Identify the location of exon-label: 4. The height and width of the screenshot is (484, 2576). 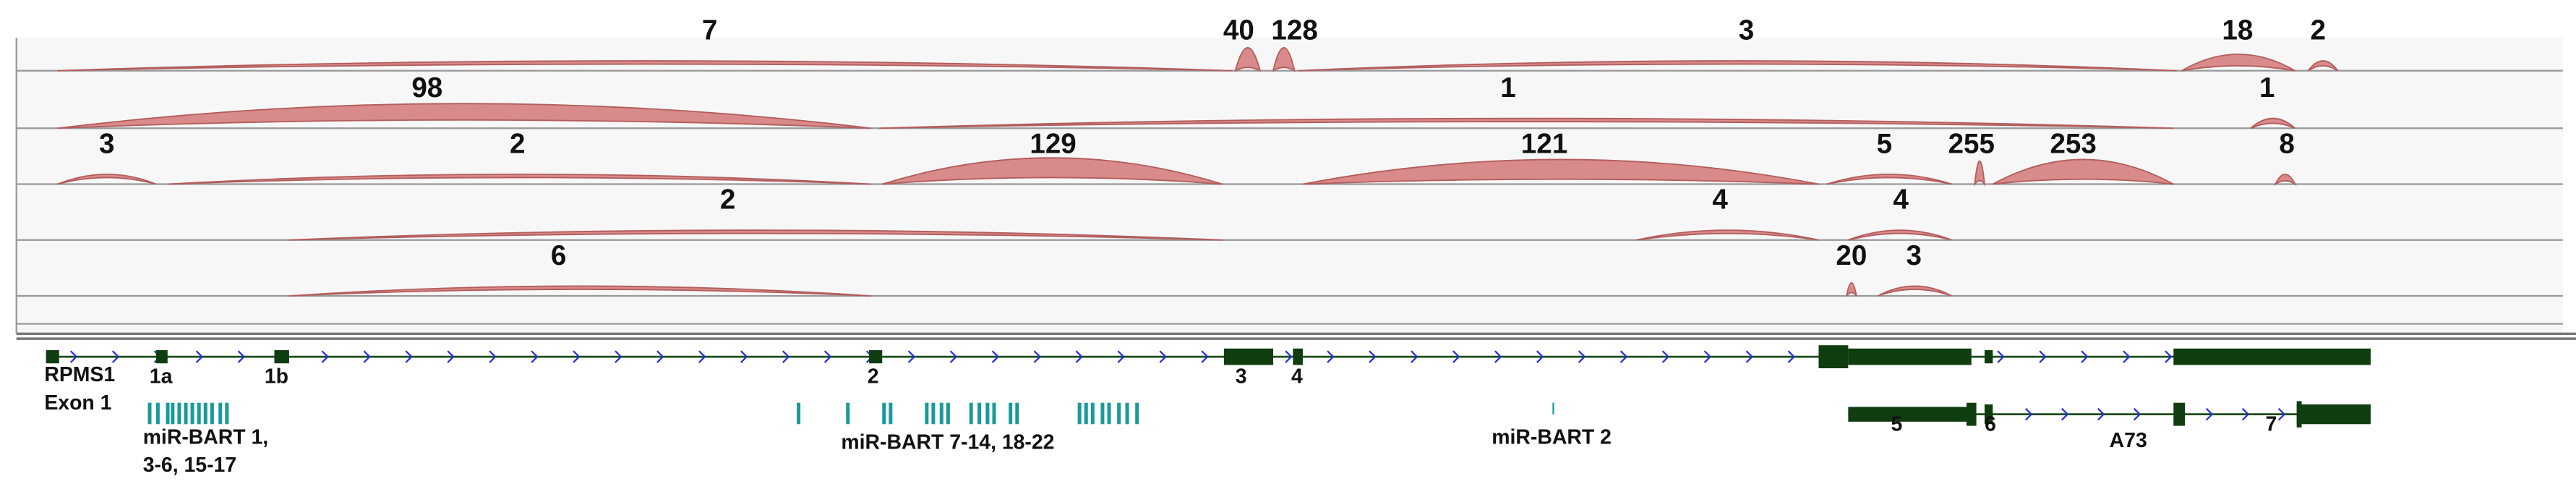
(1297, 376).